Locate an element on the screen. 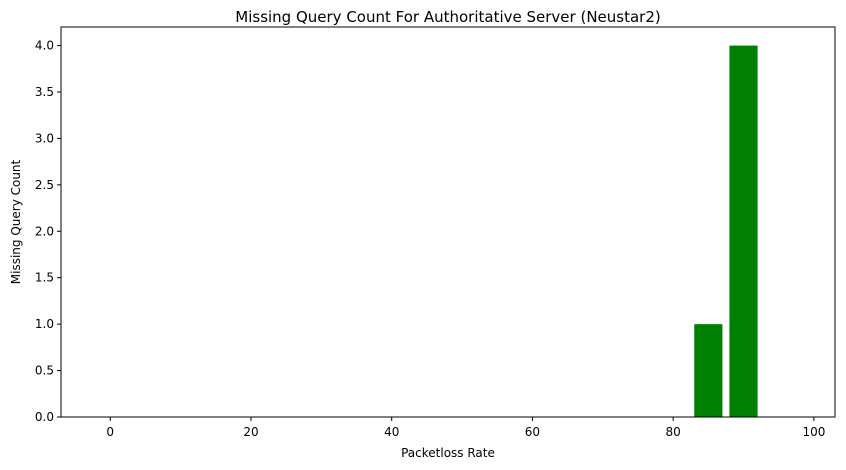 The width and height of the screenshot is (846, 470). y-tick-label: 1.0 is located at coordinates (44, 324).